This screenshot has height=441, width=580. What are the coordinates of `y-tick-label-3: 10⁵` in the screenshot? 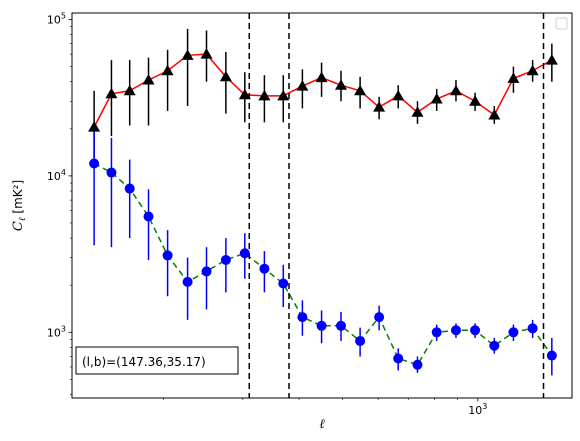 It's located at (56, 18).